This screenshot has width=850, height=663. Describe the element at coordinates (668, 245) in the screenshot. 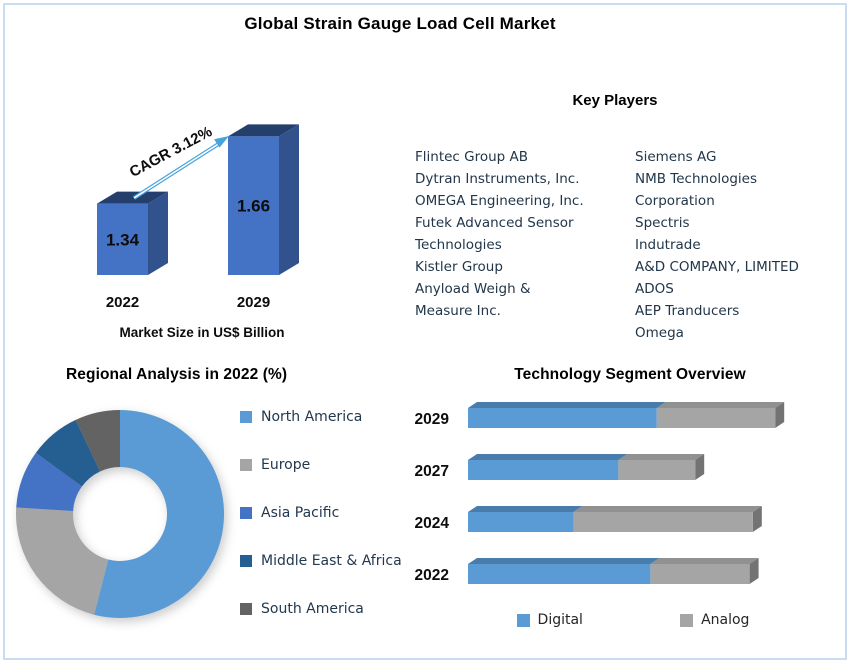

I see `key-player-line: Indutrade` at that location.